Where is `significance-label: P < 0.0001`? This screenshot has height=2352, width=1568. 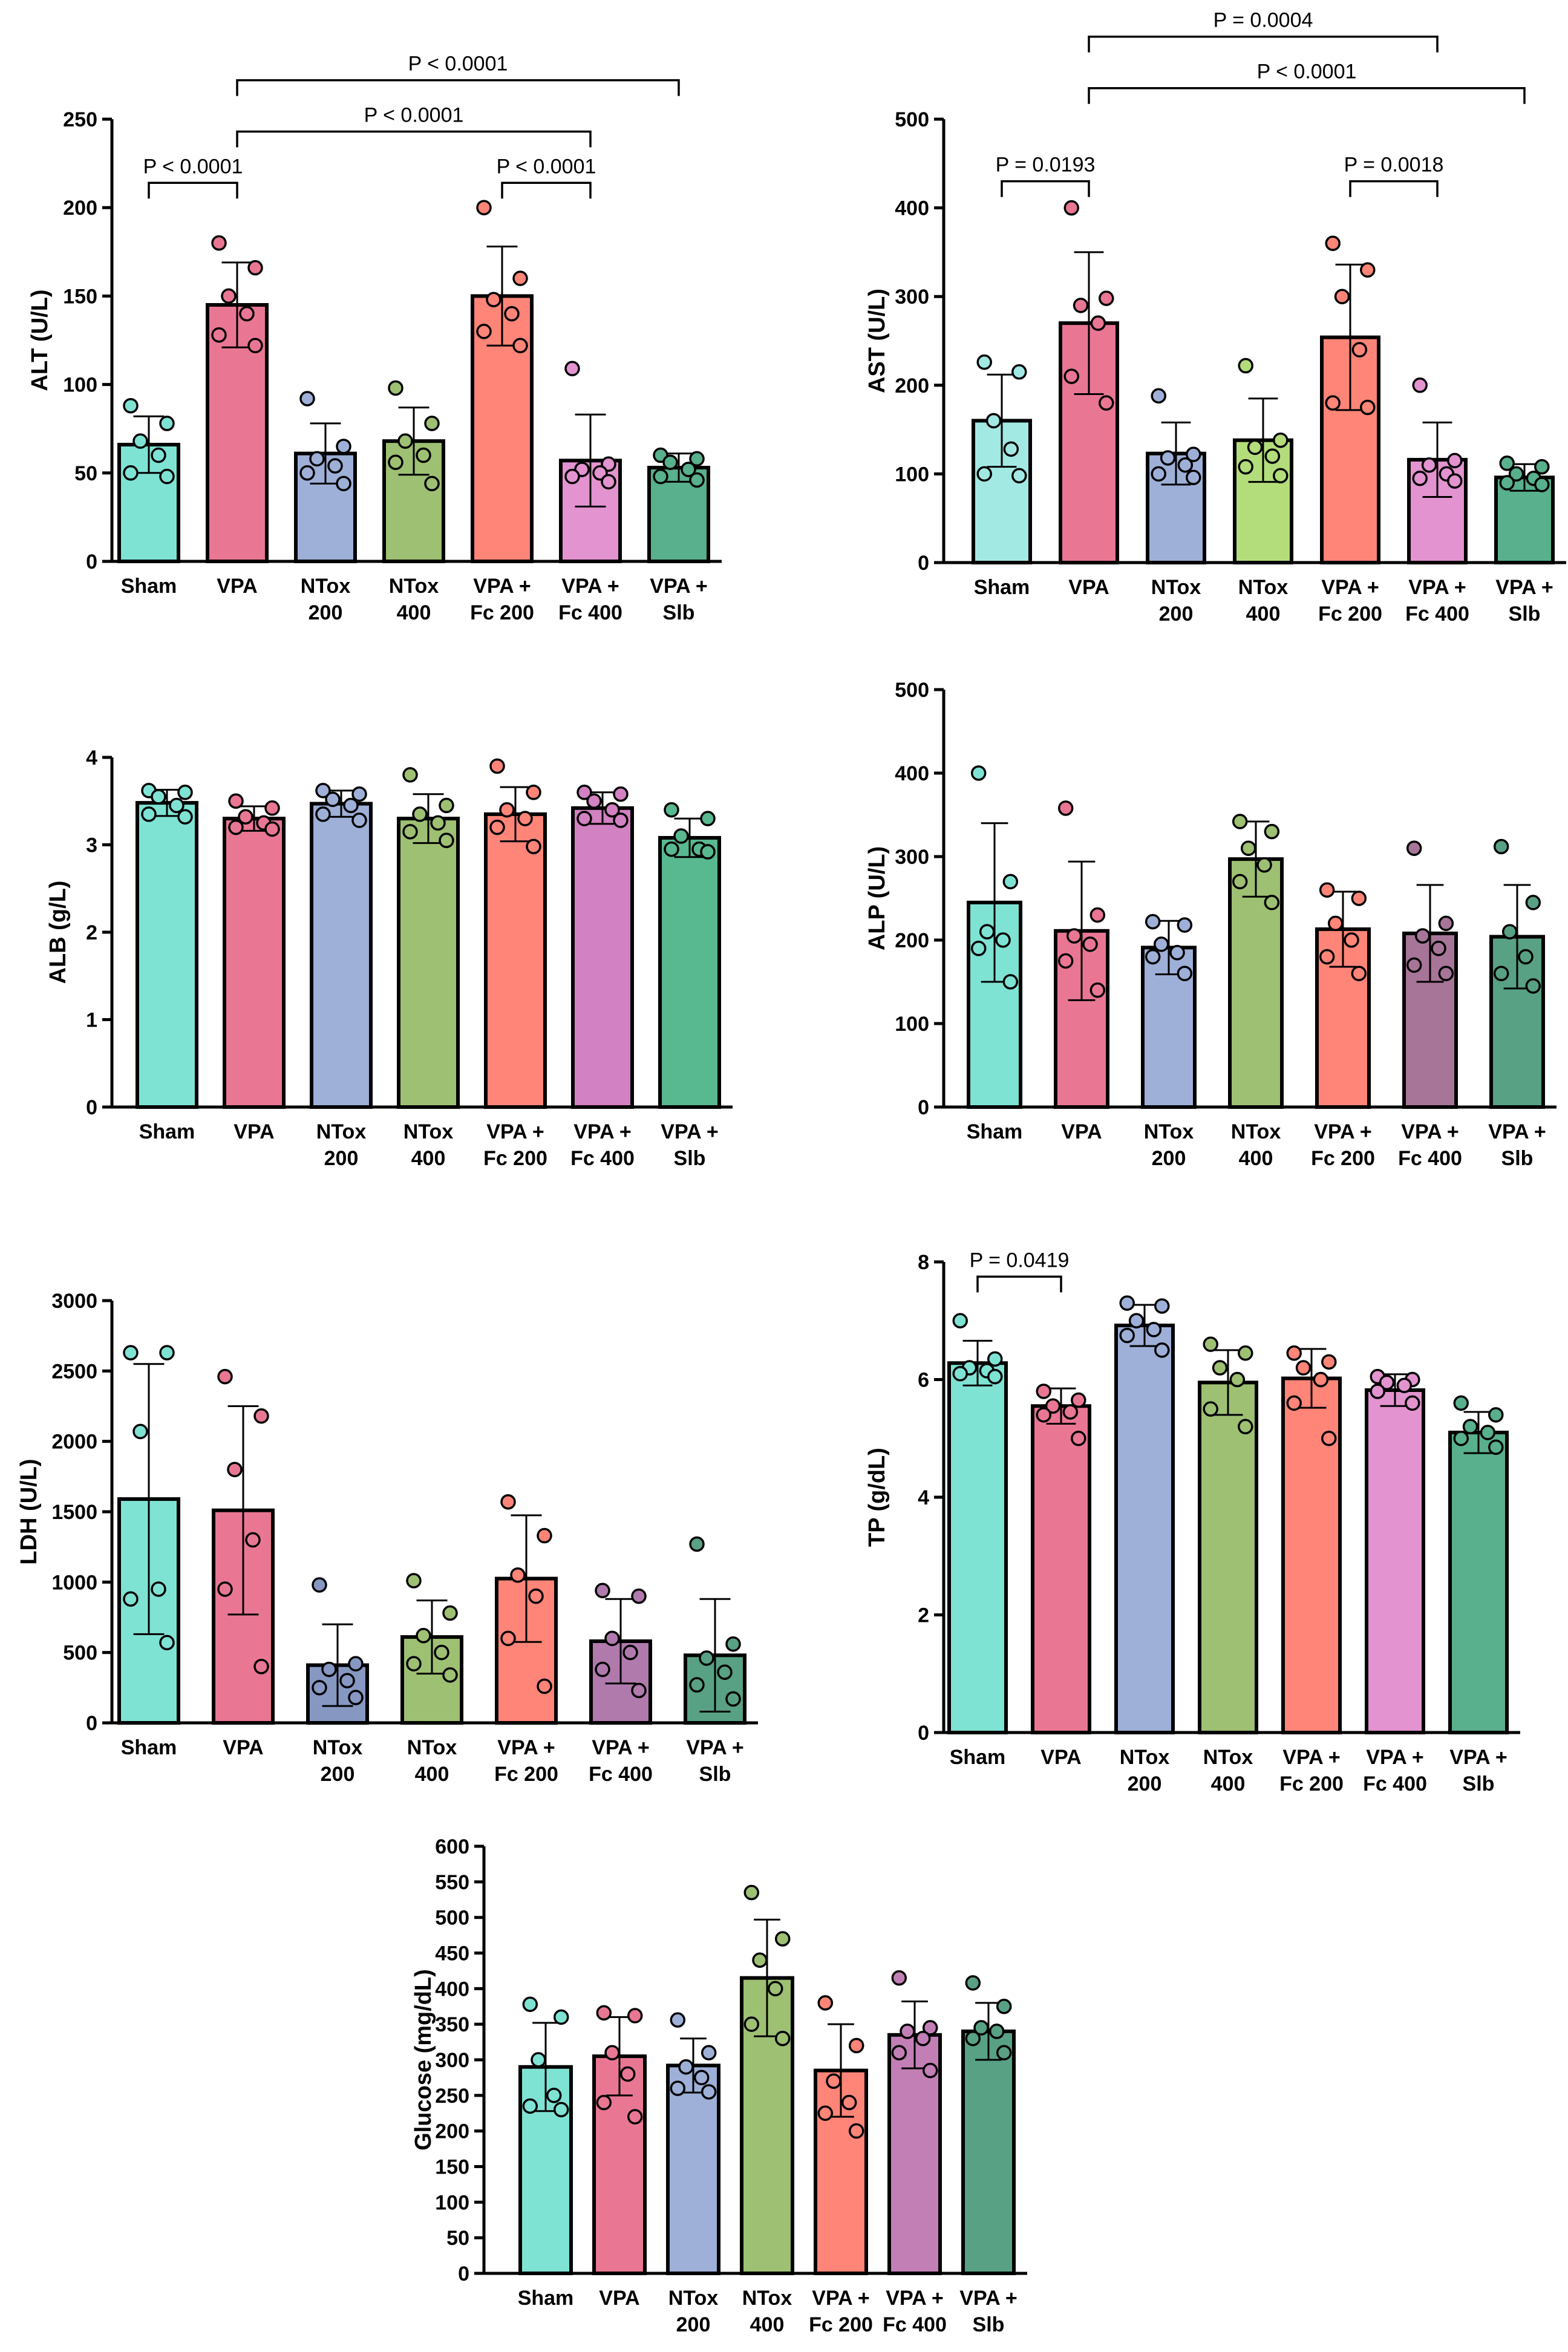
significance-label: P < 0.0001 is located at coordinates (546, 166).